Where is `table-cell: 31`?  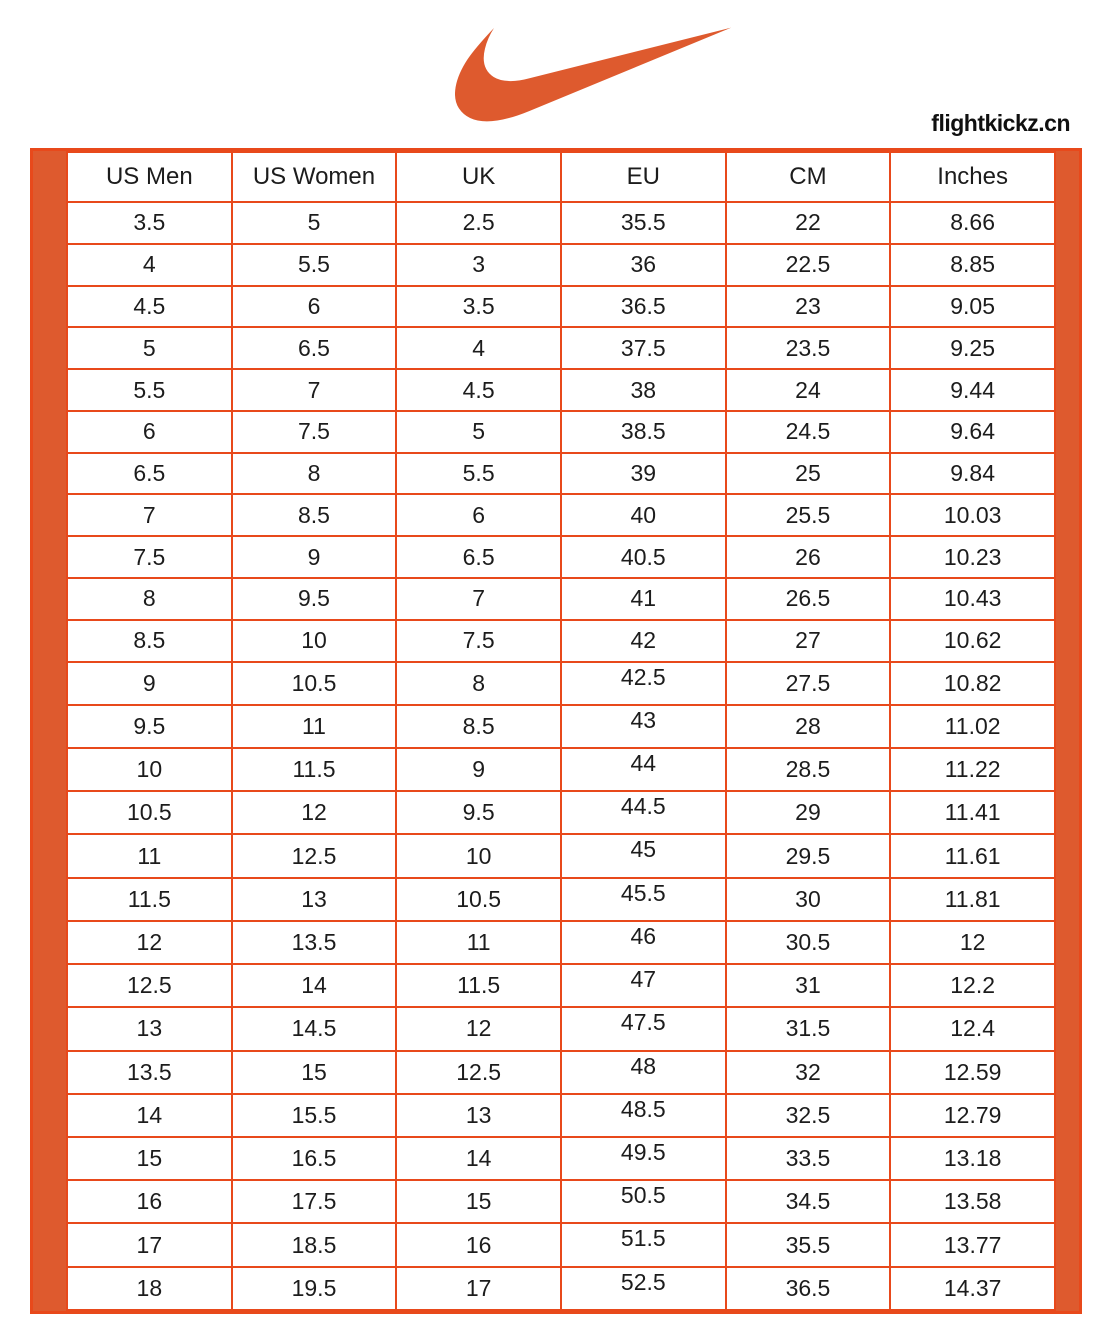 table-cell: 31 is located at coordinates (808, 986).